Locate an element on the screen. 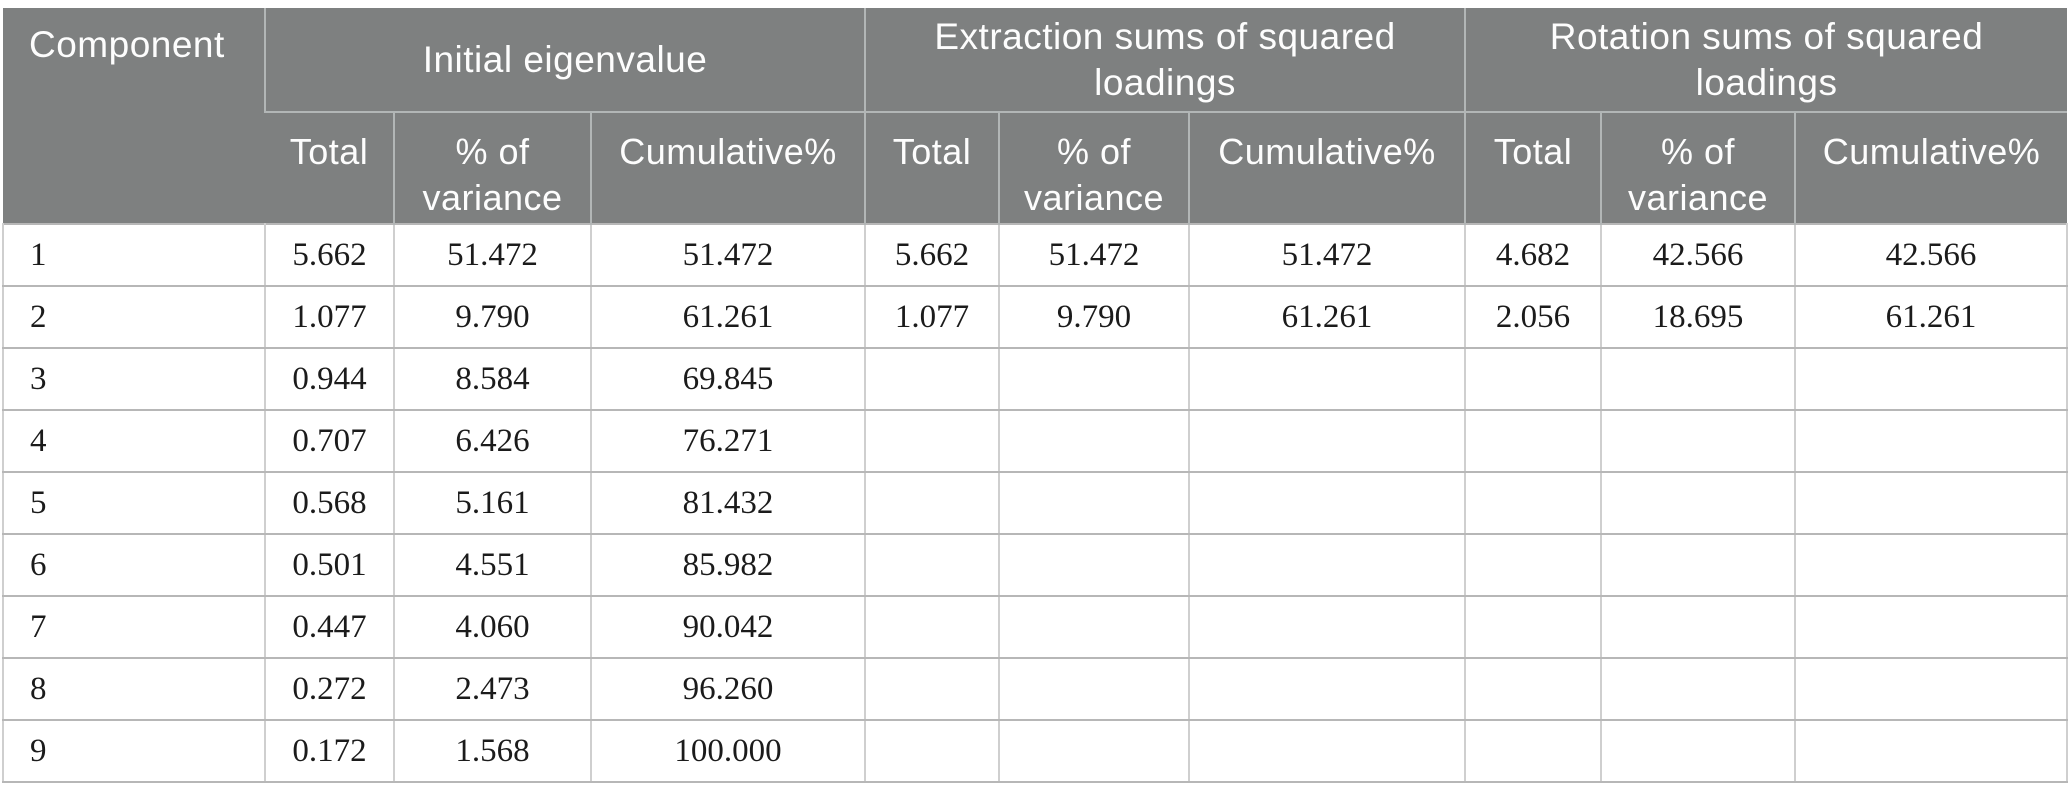 This screenshot has width=2068, height=795. component-cell: 8 is located at coordinates (134, 689).